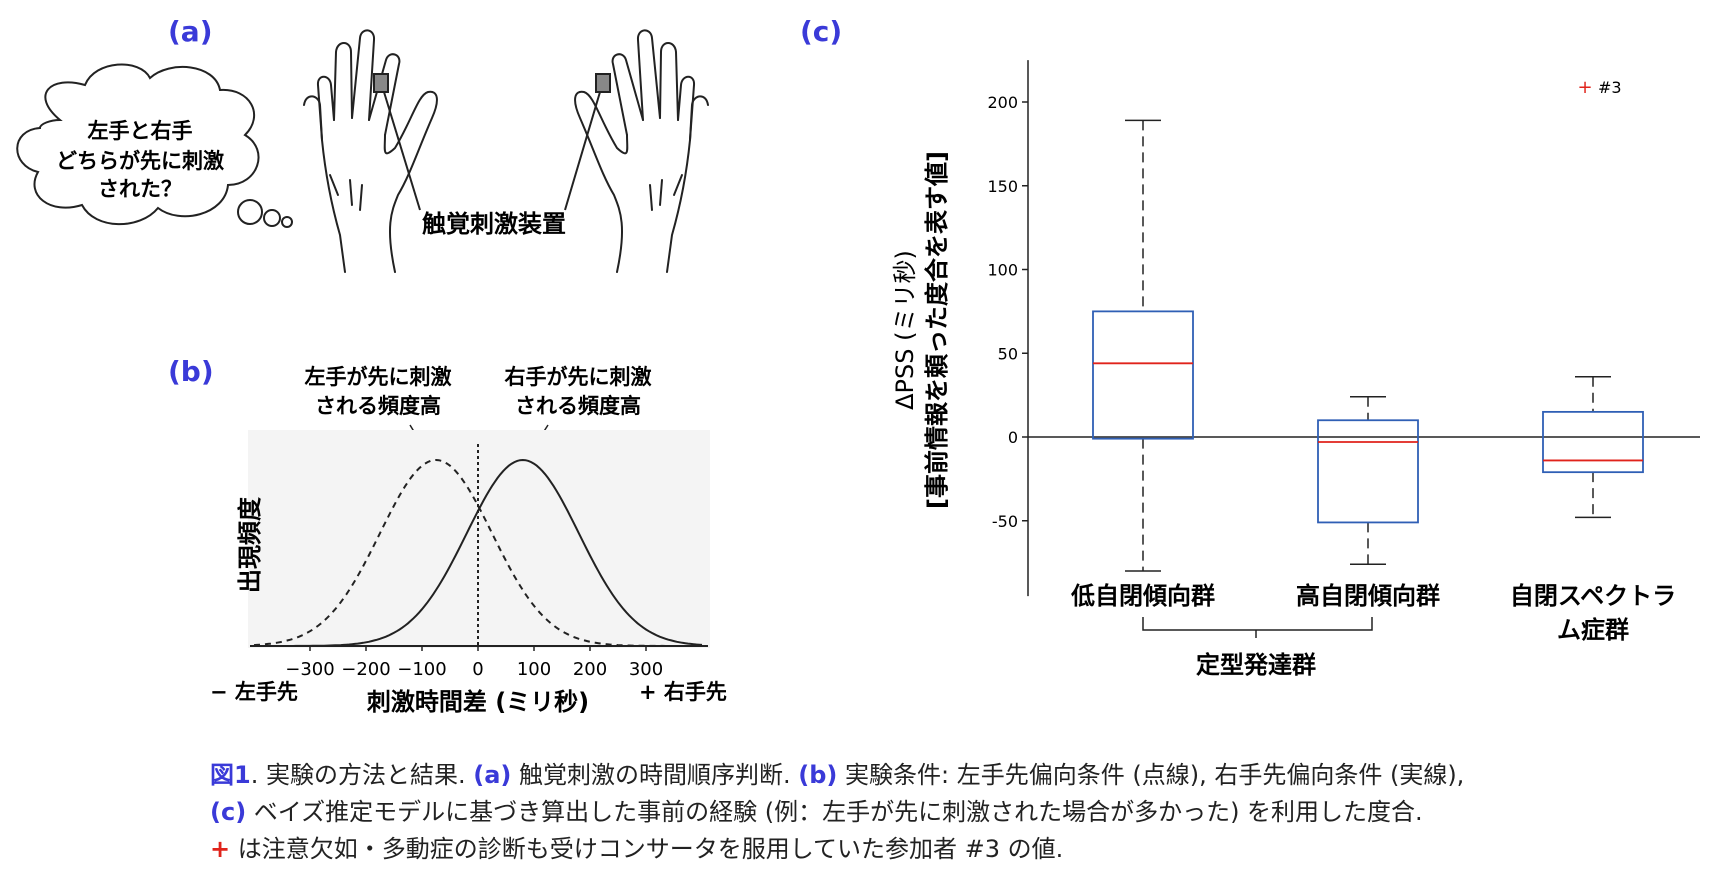 The height and width of the screenshot is (894, 1720). What do you see at coordinates (578, 406) in the screenshot?
I see `right-annotation-line-2: される頻度高` at bounding box center [578, 406].